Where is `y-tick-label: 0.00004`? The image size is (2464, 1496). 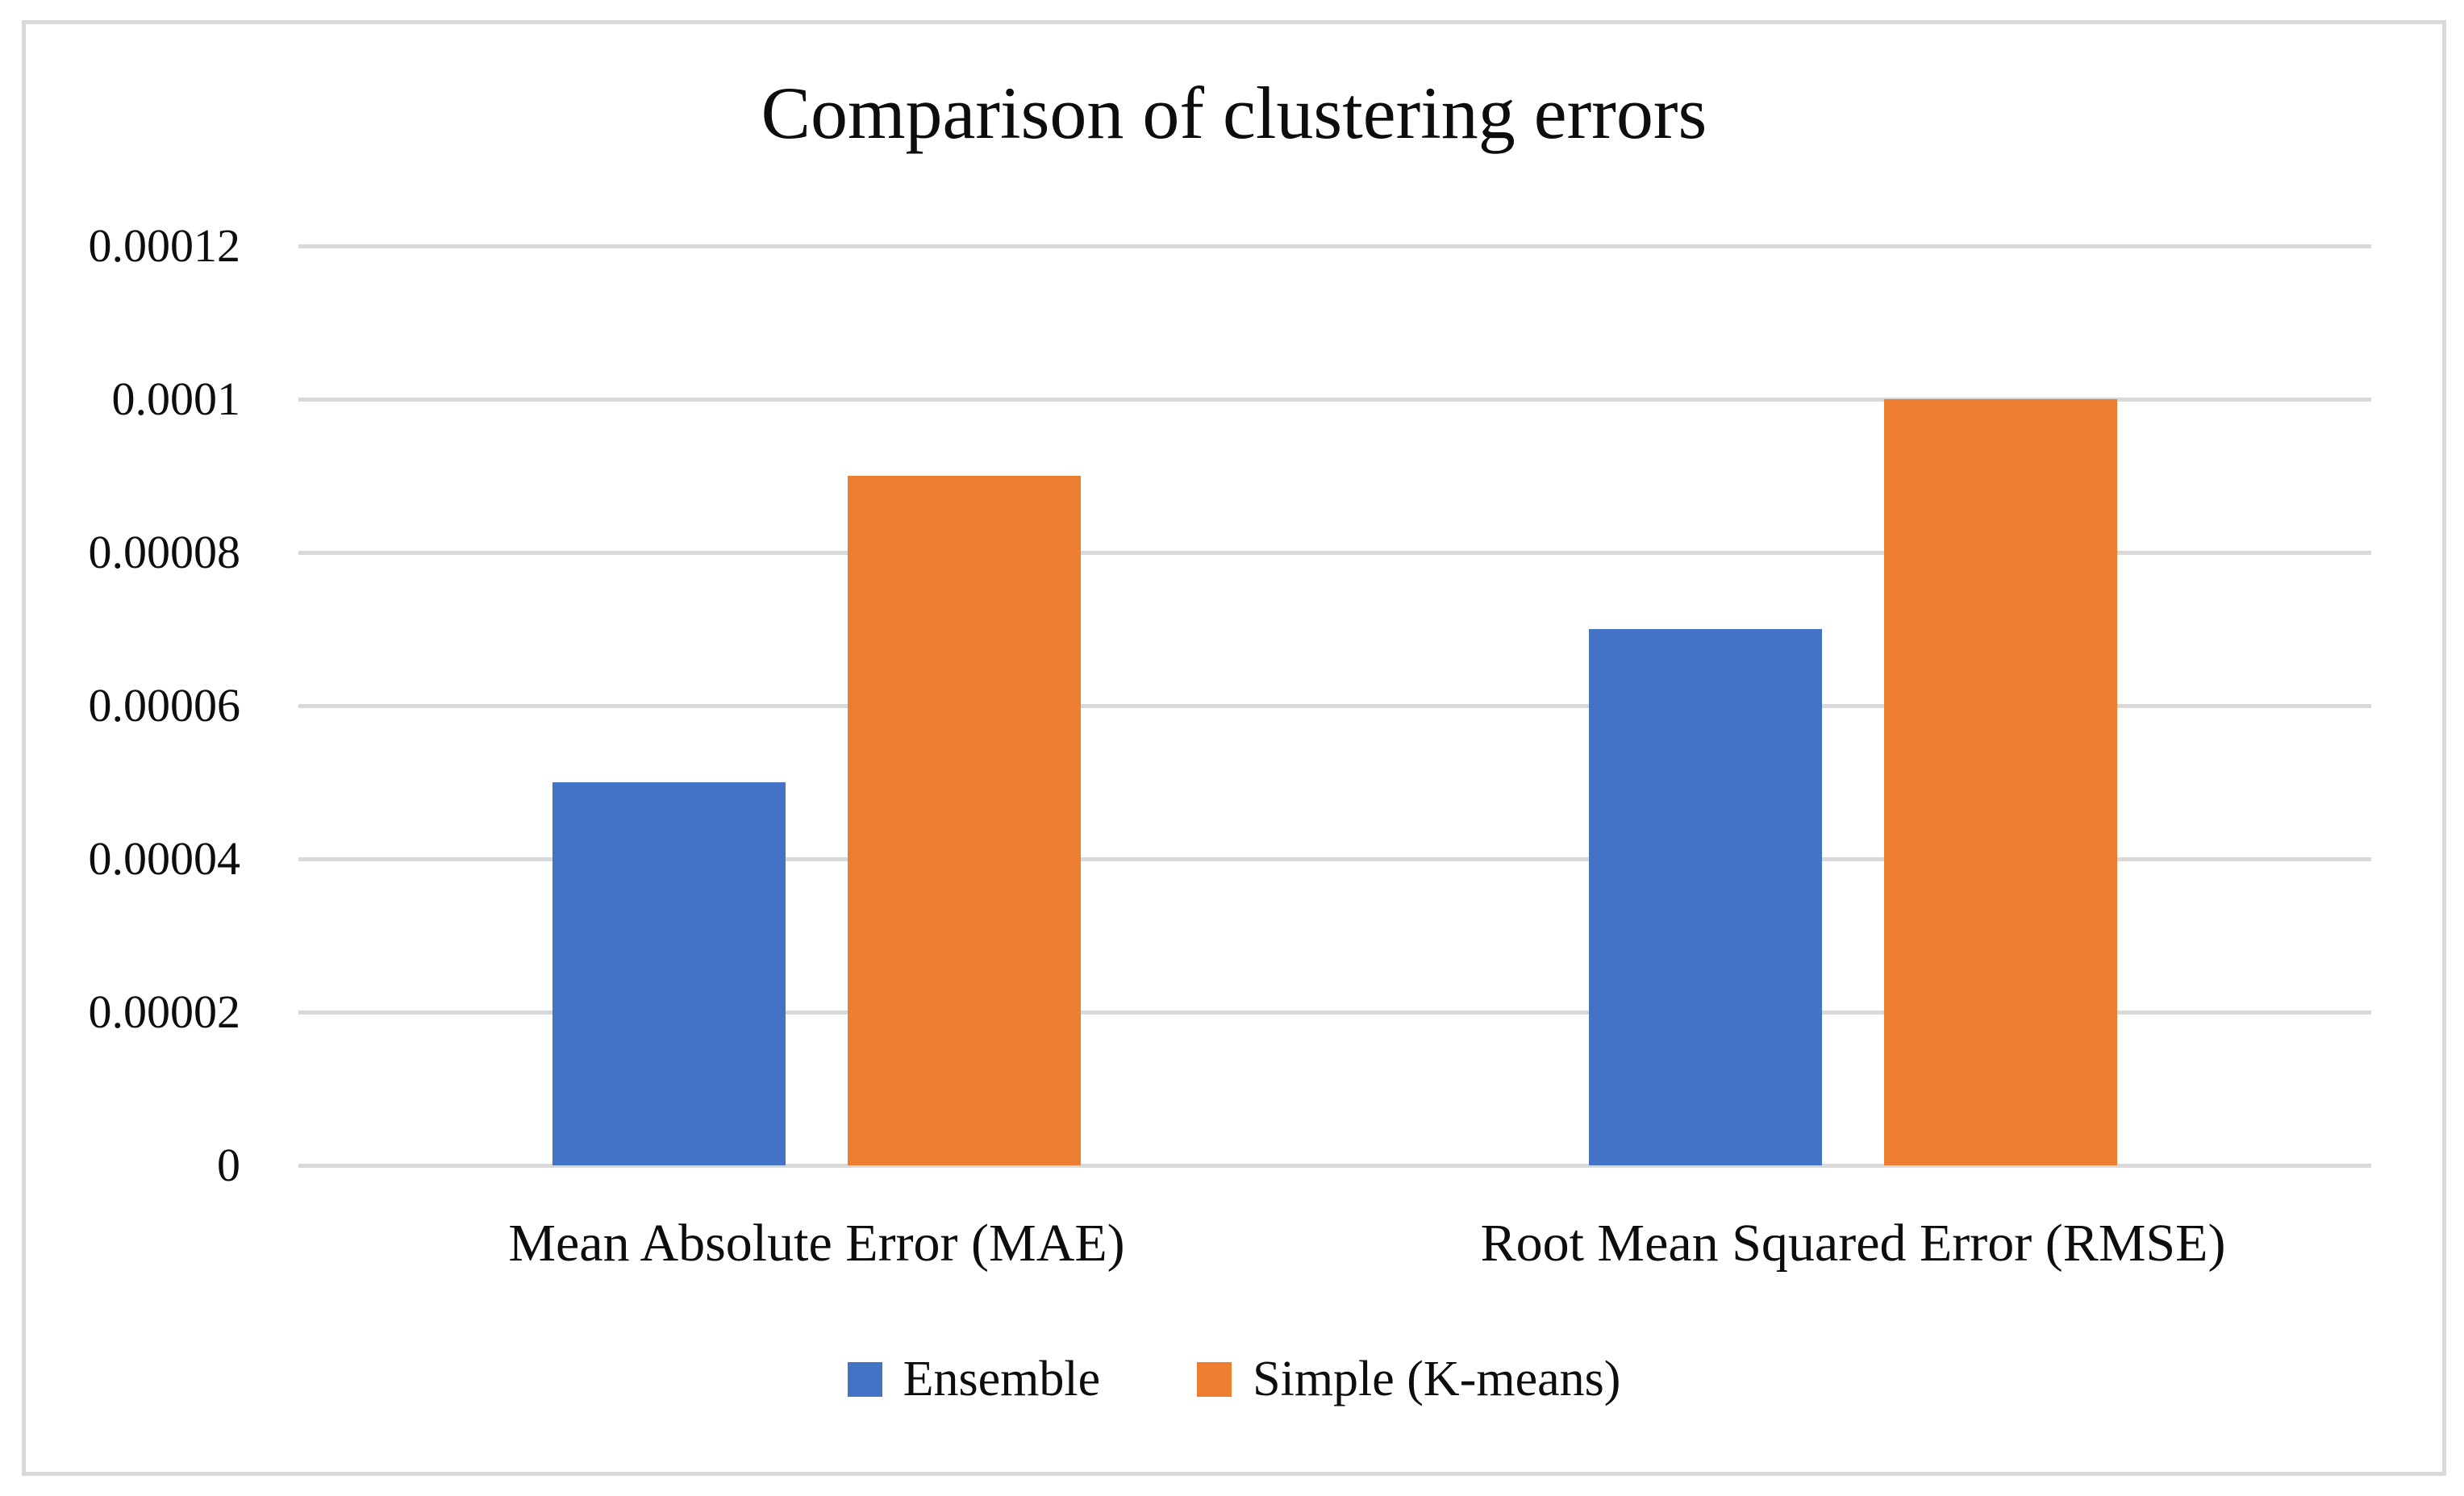
y-tick-label: 0.00004 is located at coordinates (164, 858).